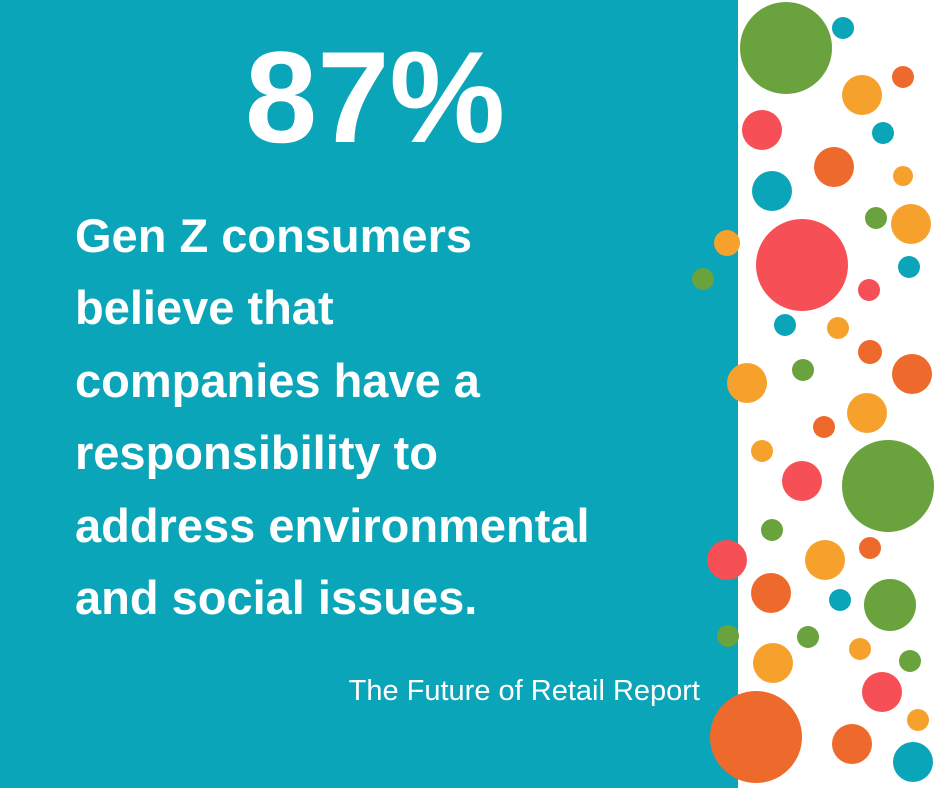 This screenshot has height=788, width=940. What do you see at coordinates (276, 597) in the screenshot?
I see `statement-line: and social issues.` at bounding box center [276, 597].